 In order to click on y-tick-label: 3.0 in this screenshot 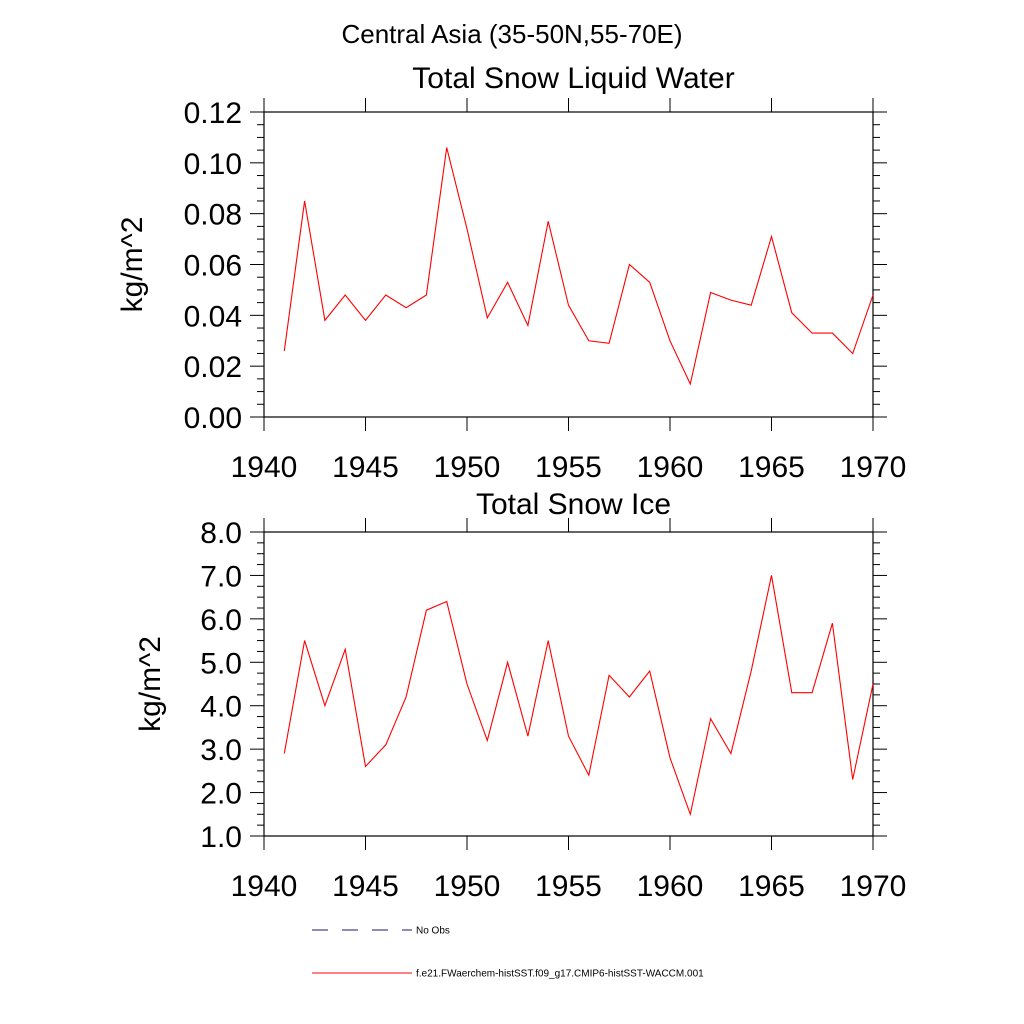, I will do `click(221, 750)`.